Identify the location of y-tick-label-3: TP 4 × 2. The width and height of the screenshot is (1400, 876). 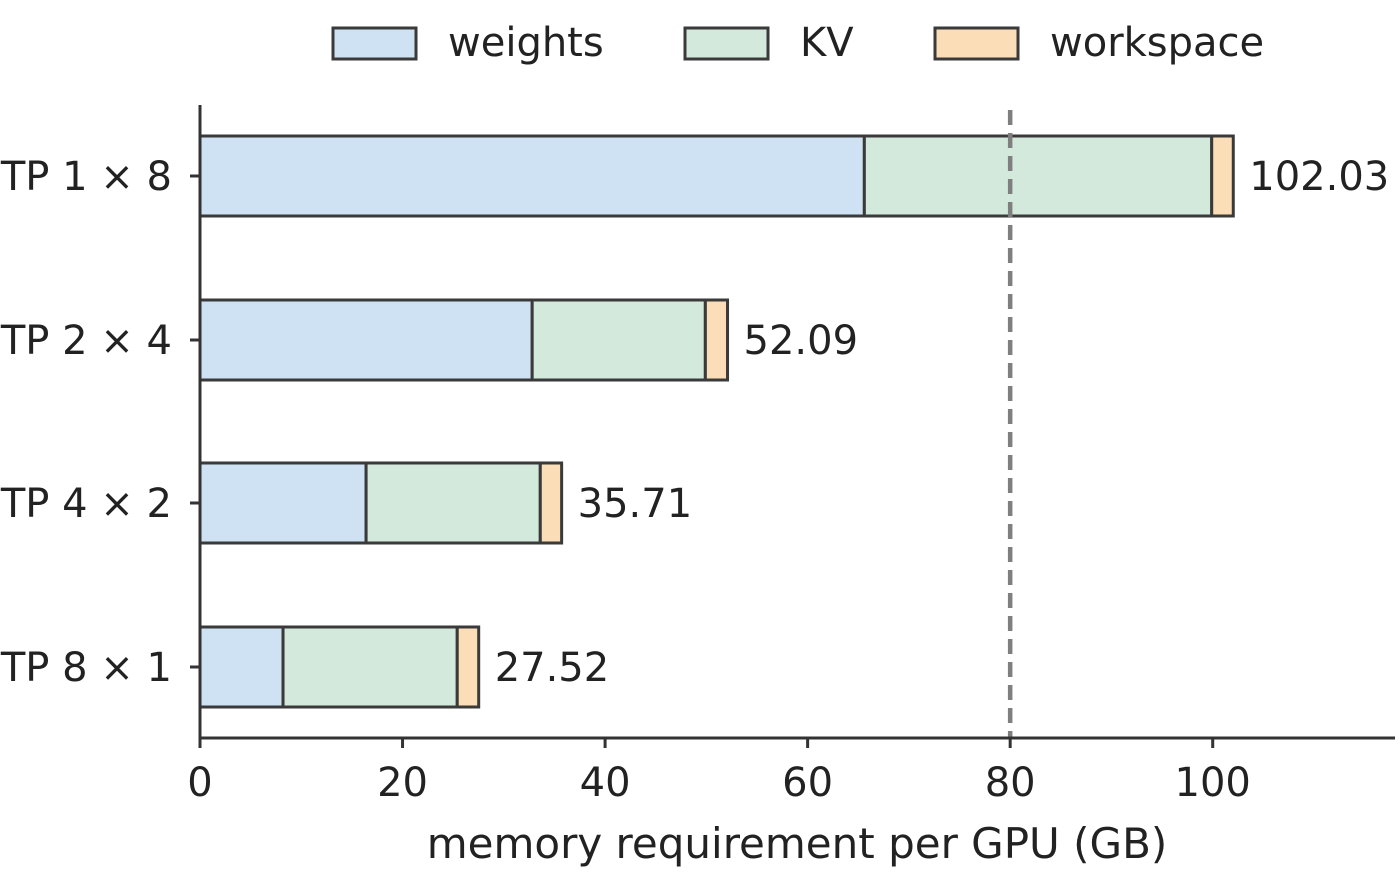
(86, 504).